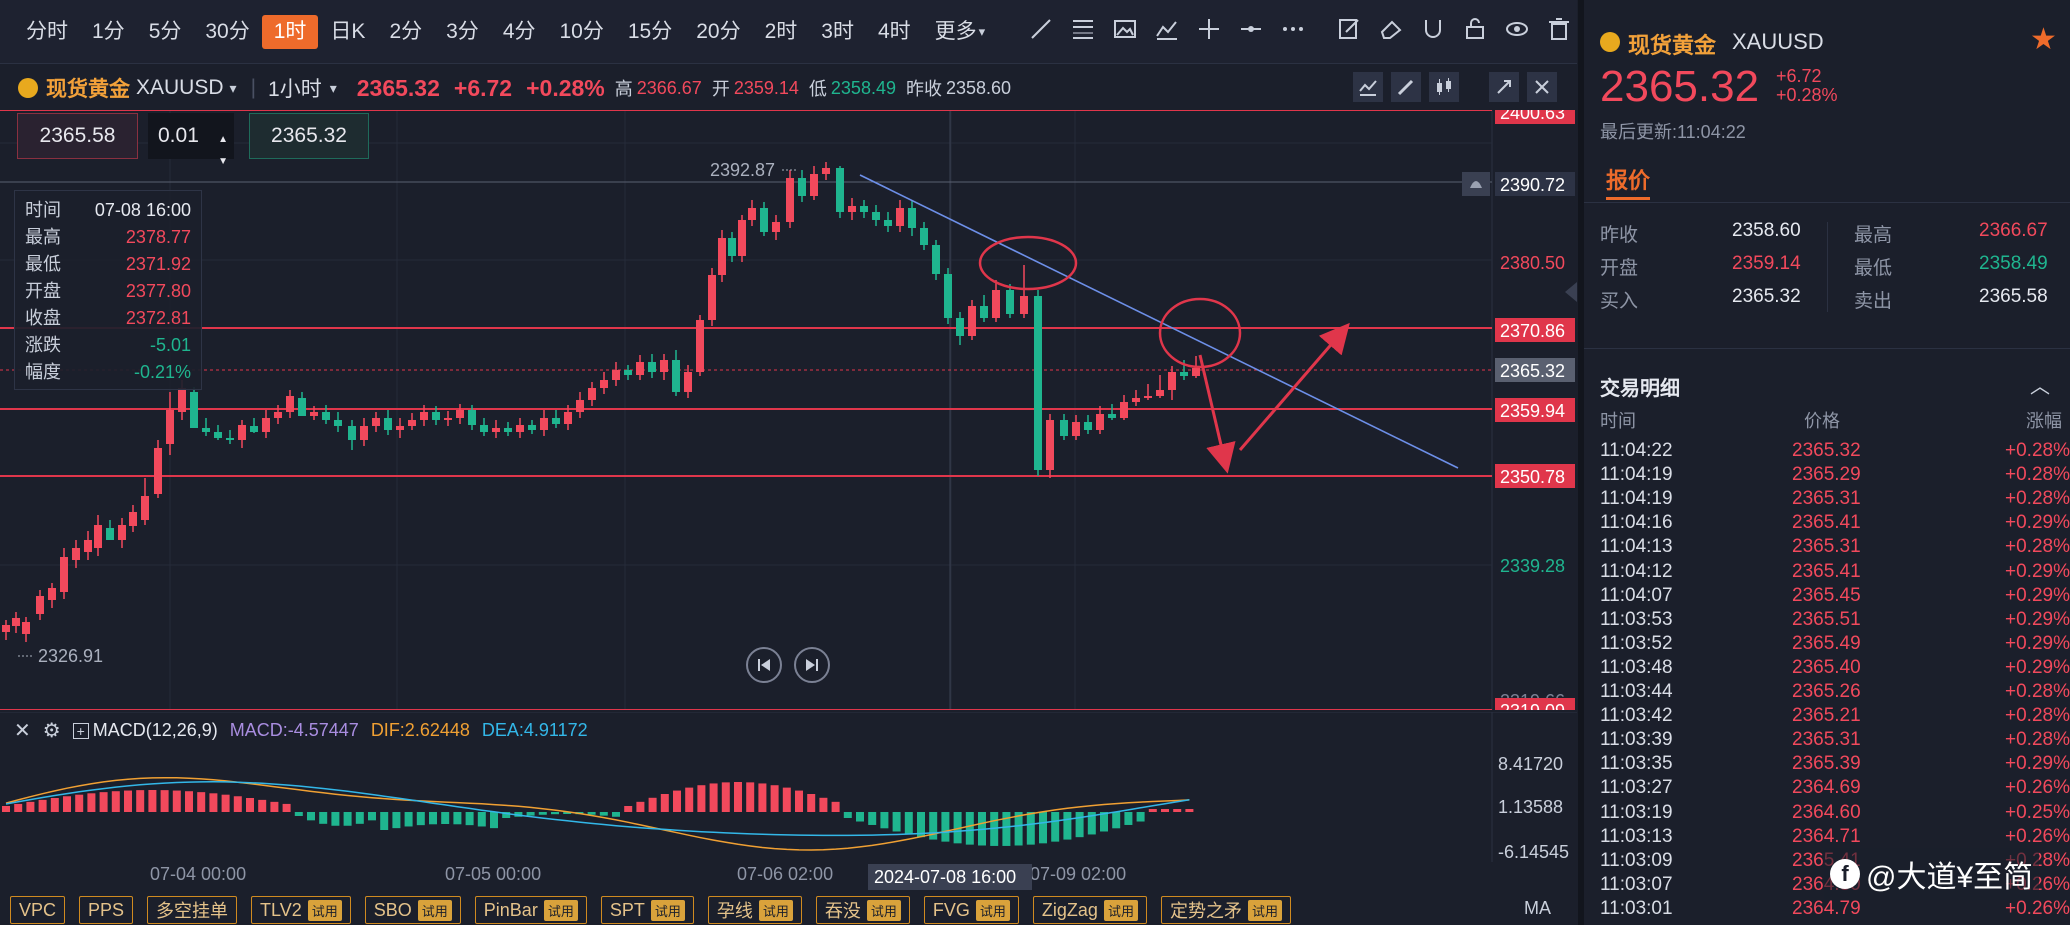 This screenshot has height=925, width=2070. Describe the element at coordinates (22, 731) in the screenshot. I see `close-icon: ✕` at that location.